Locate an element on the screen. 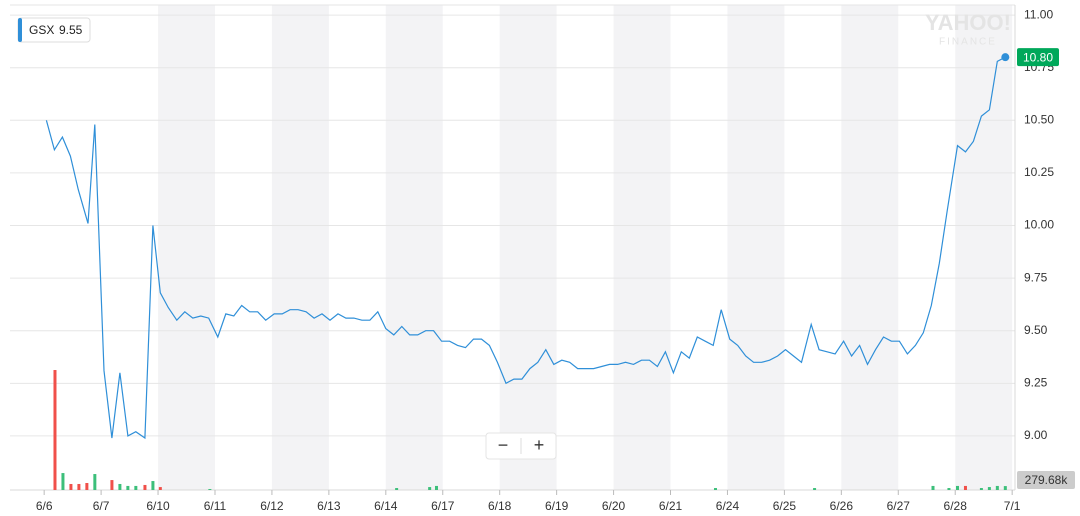 The width and height of the screenshot is (1080, 516). watermark: FINANCE is located at coordinates (968, 42).